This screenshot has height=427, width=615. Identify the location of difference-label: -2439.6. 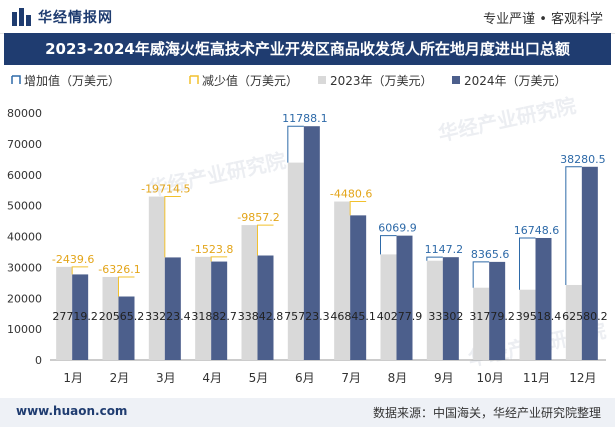
(73, 259).